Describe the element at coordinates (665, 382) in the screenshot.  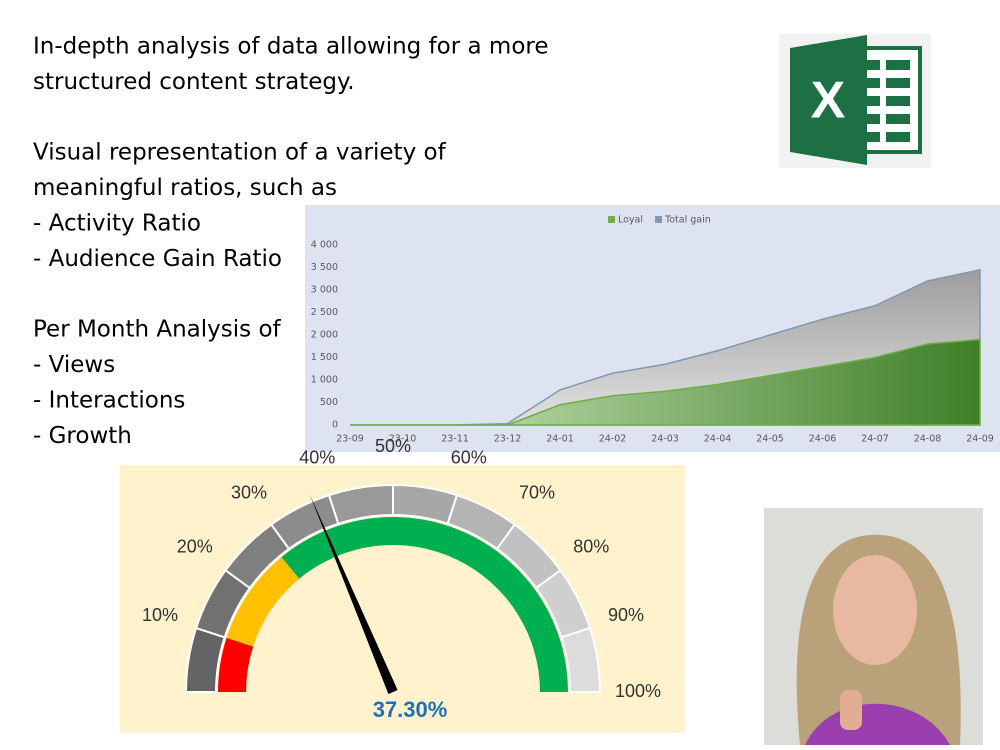
I see `area` at that location.